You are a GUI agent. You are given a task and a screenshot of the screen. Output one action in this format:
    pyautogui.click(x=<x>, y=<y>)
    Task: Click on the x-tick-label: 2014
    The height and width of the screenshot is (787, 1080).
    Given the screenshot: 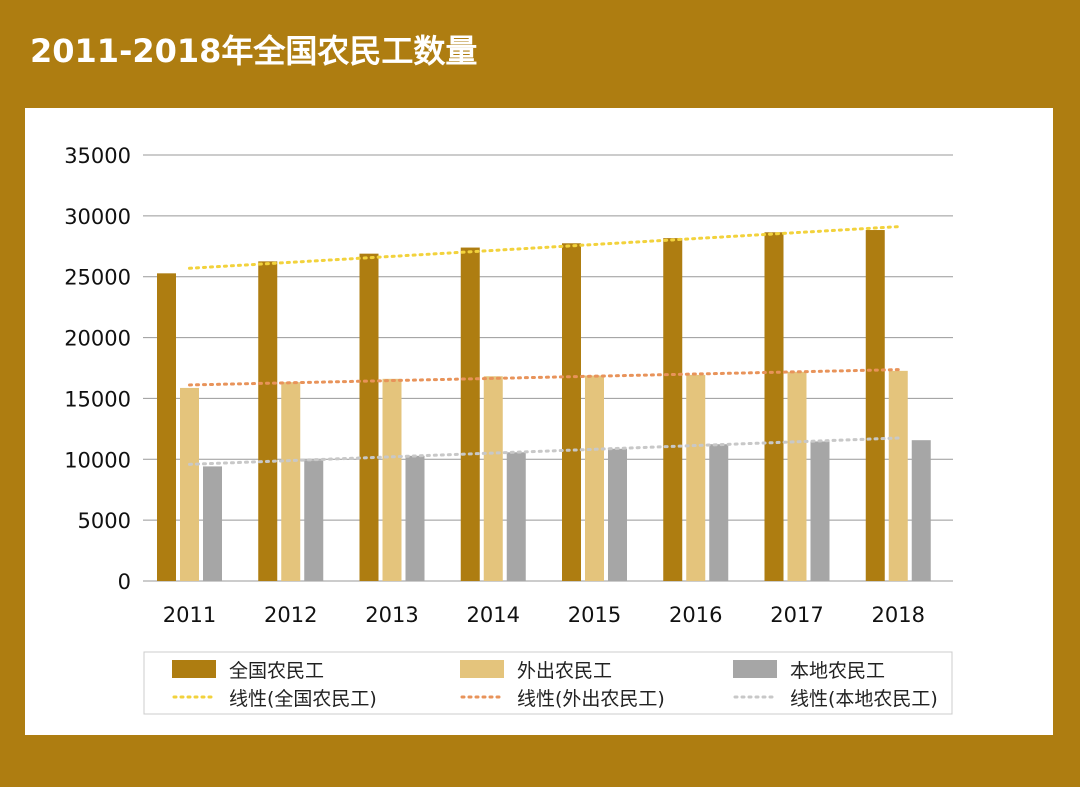 What is the action you would take?
    pyautogui.click(x=493, y=615)
    